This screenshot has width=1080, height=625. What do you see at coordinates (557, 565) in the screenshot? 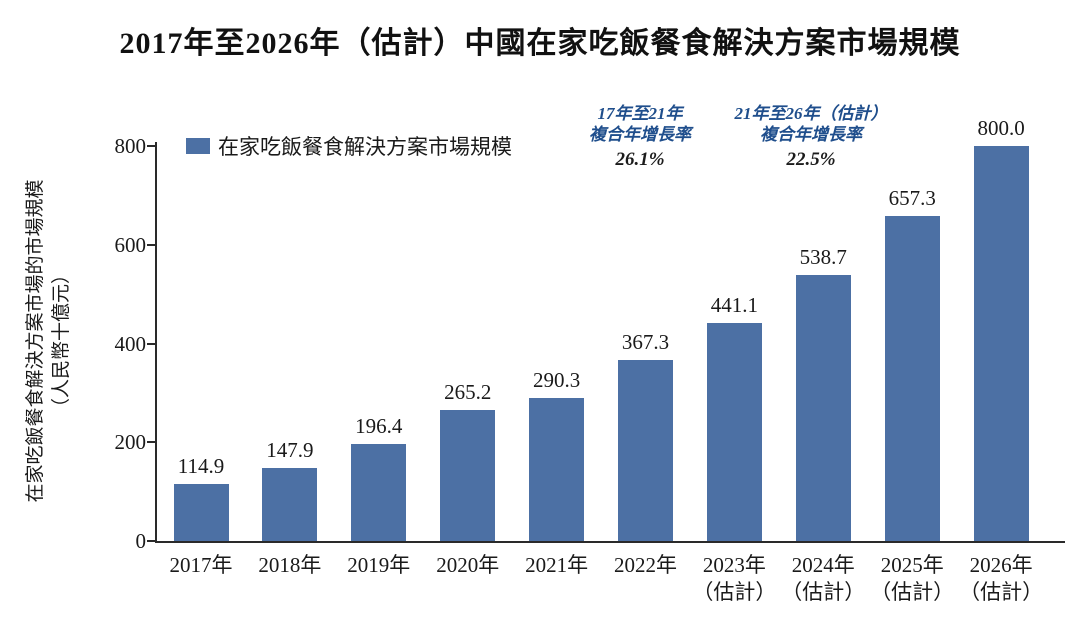
I see `x-axis-category-label: 2021年` at bounding box center [557, 565].